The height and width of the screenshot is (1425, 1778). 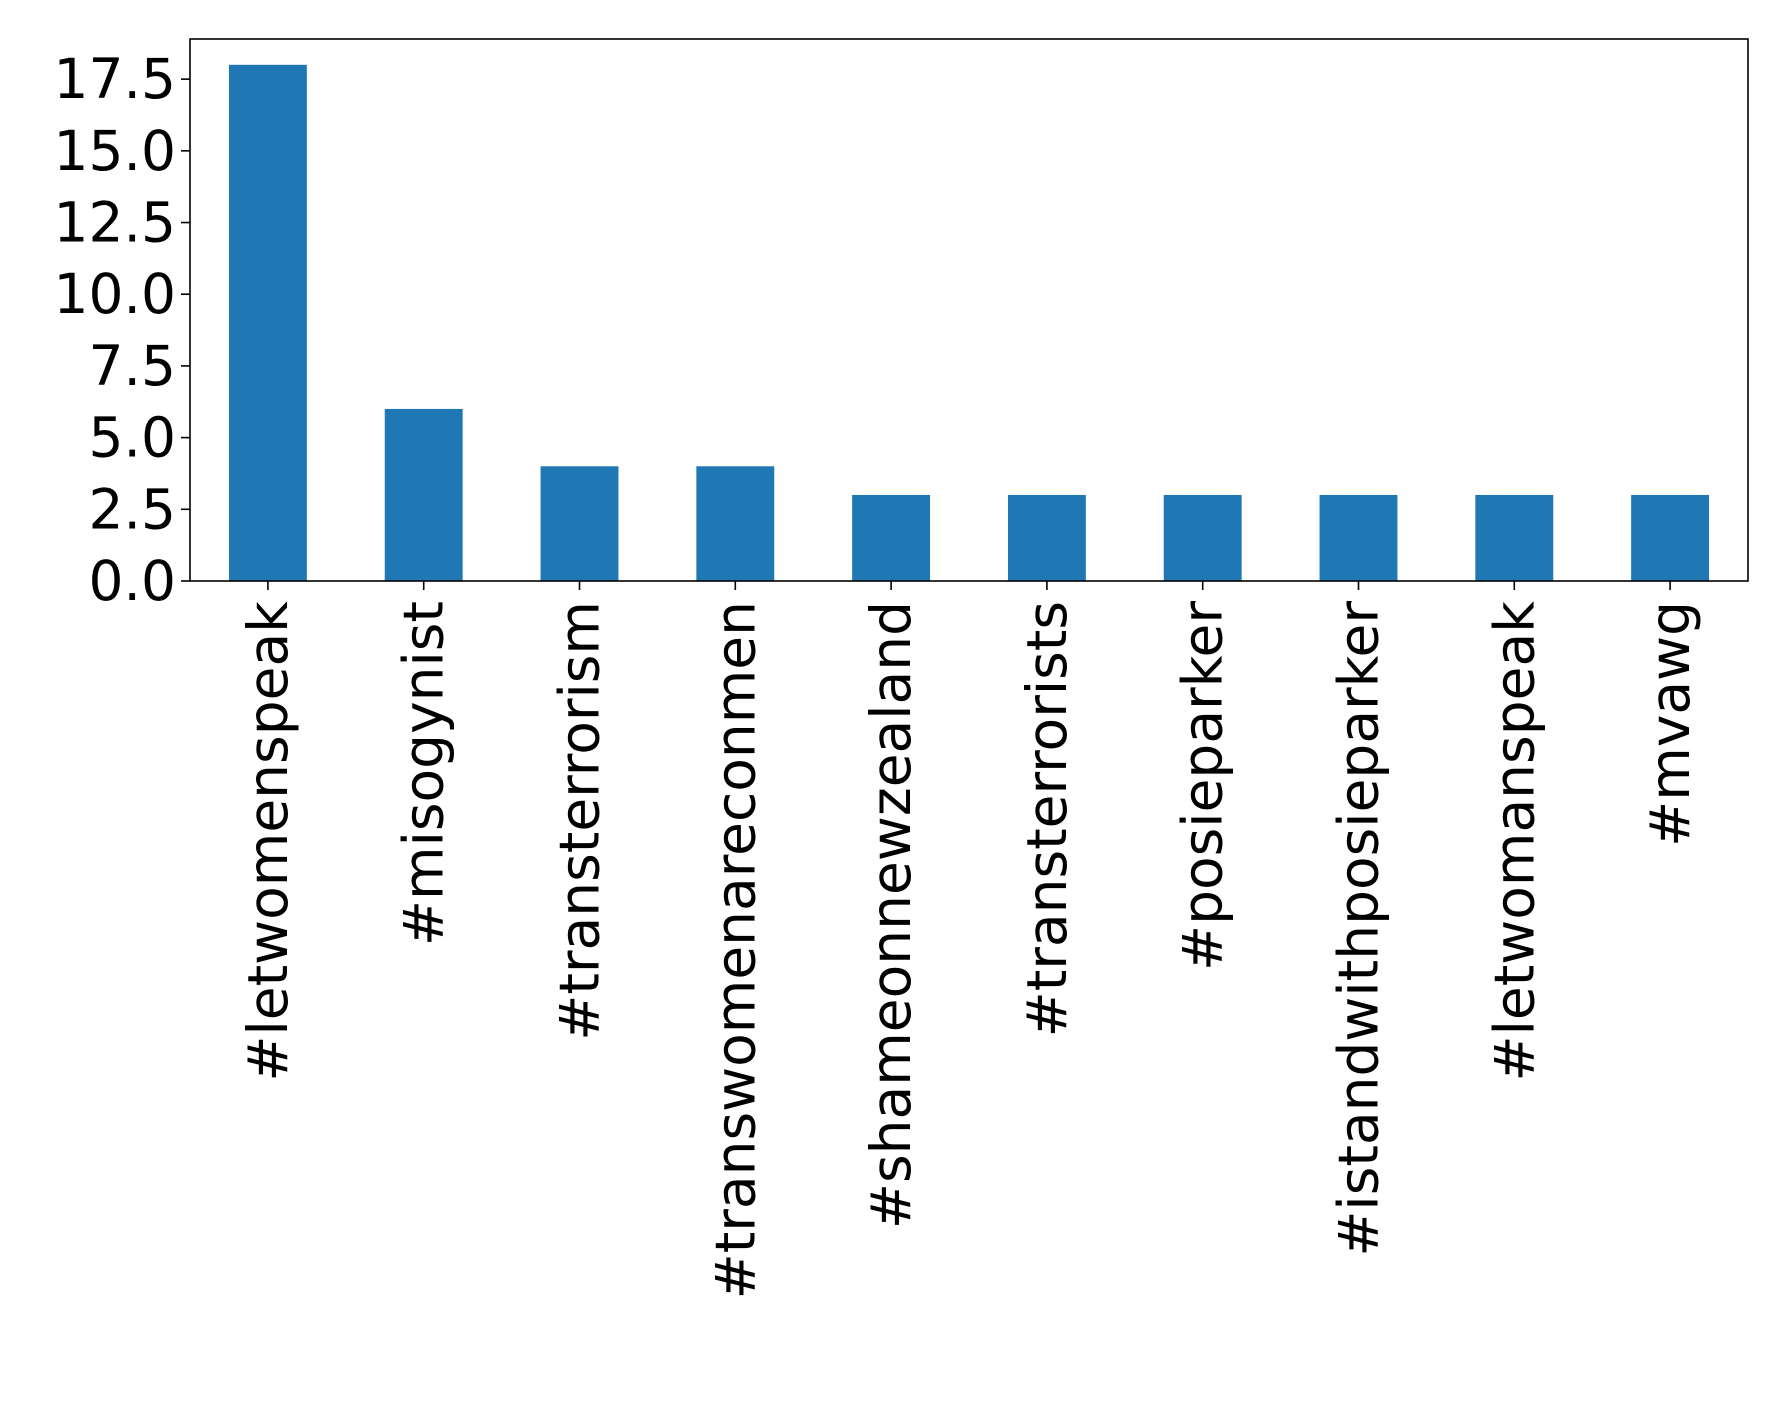 What do you see at coordinates (132, 581) in the screenshot?
I see `y-tick-label: 0.0` at bounding box center [132, 581].